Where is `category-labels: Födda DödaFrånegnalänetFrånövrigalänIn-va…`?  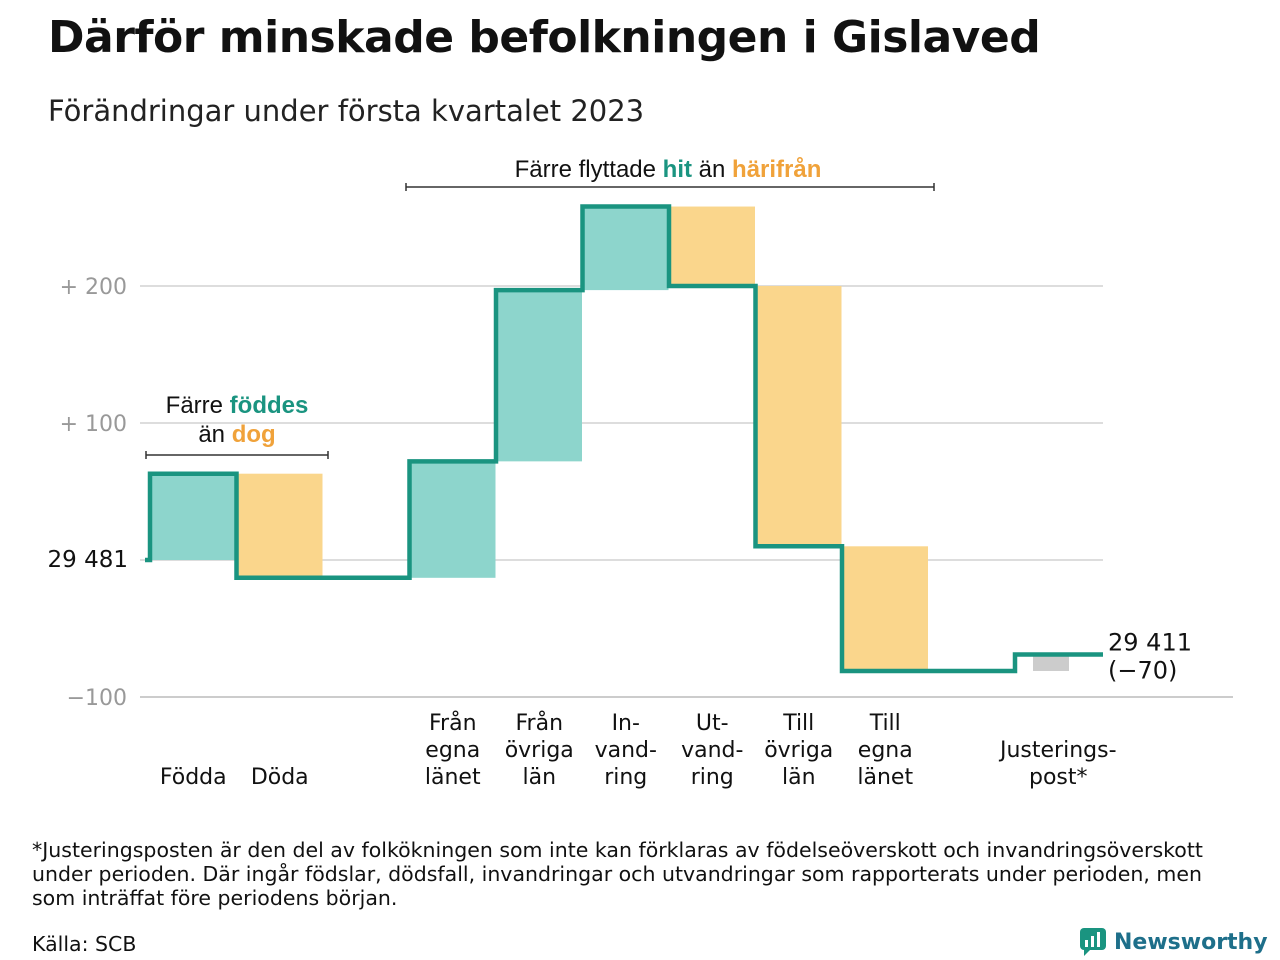 category-labels: Födda DödaFrånegnalänetFrånövrigalänIn-va… is located at coordinates (638, 750).